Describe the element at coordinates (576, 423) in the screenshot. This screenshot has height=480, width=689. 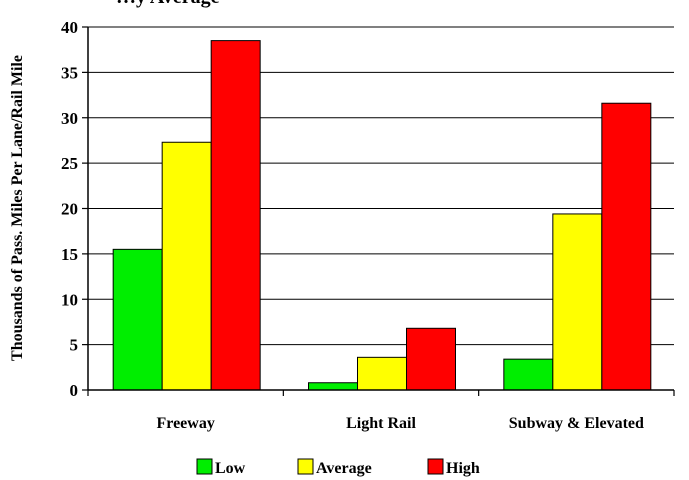
I see `x-category-label: Subway & Elevated` at that location.